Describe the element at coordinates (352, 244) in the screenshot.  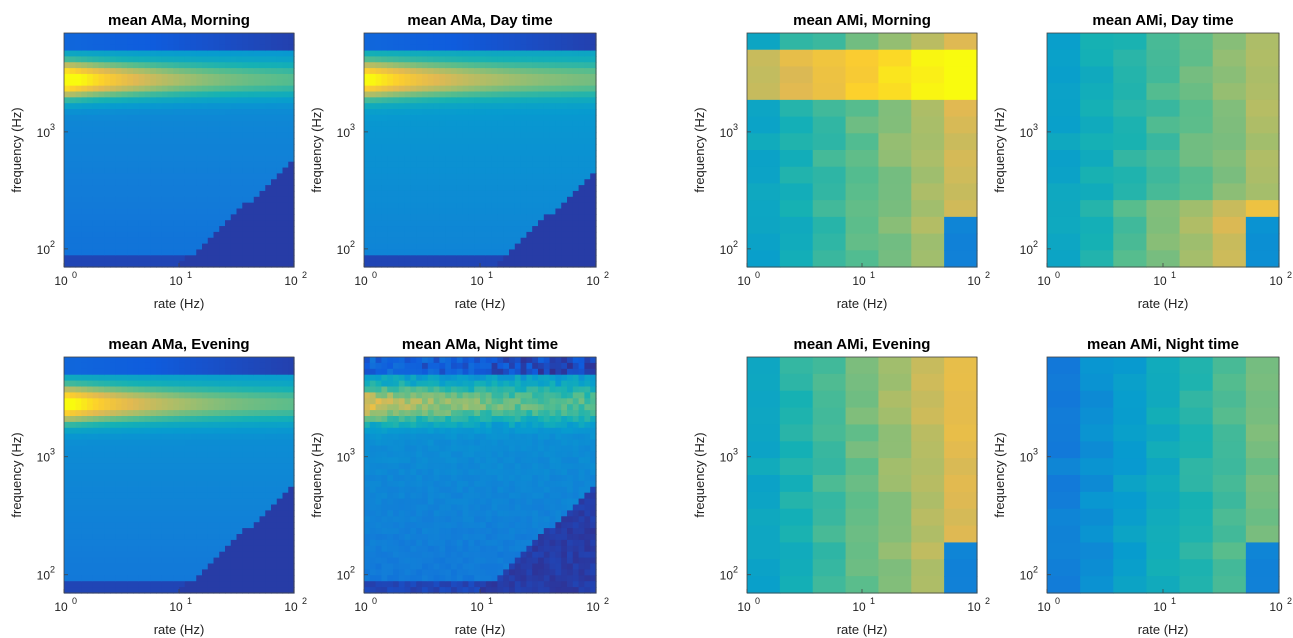
I see `y-tick-exponent: 2` at that location.